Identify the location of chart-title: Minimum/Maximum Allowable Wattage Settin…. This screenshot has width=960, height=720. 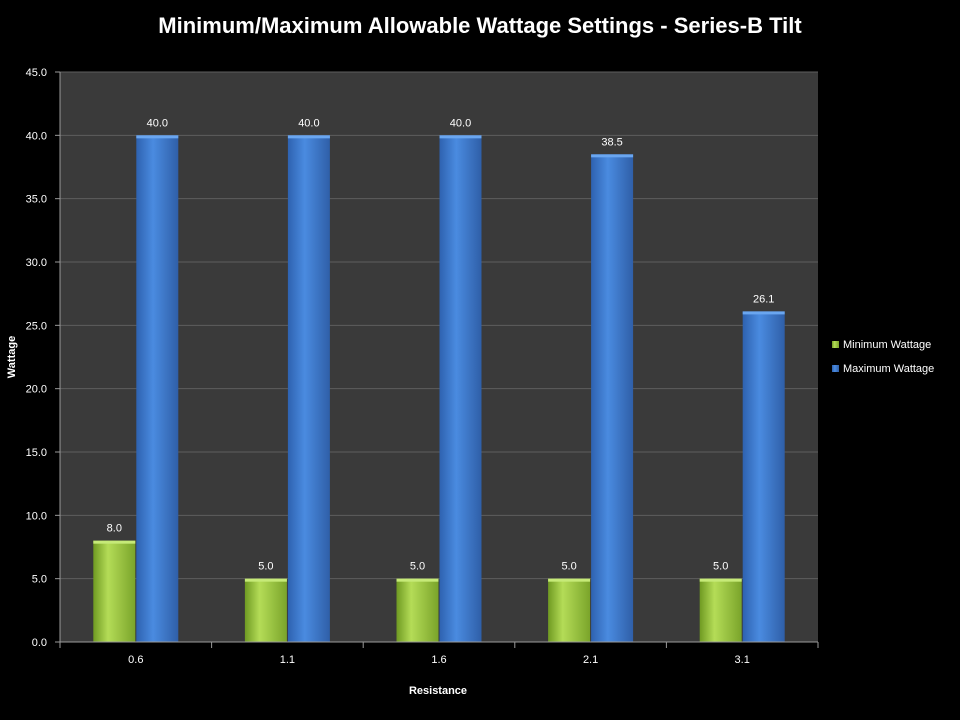
(480, 25).